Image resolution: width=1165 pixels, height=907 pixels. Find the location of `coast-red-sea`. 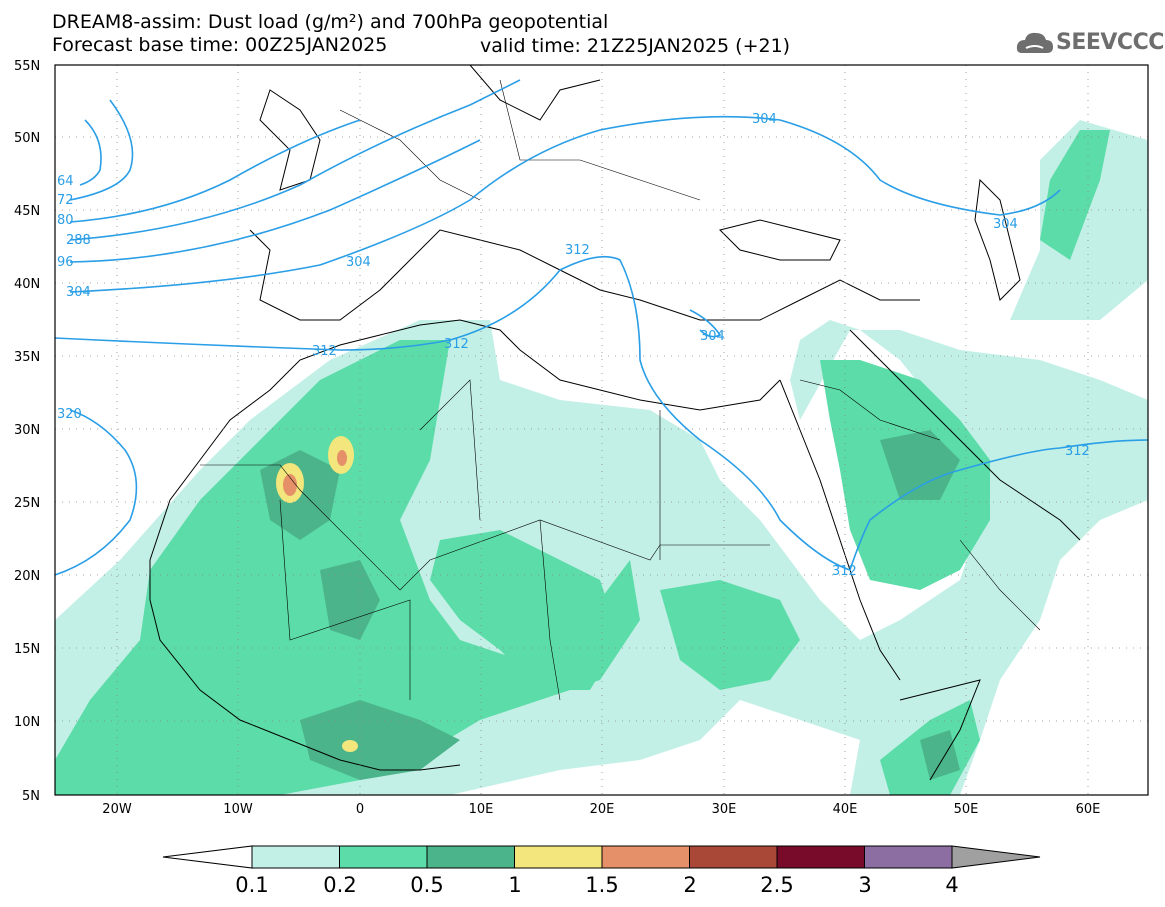

coast-red-sea is located at coordinates (840, 530).